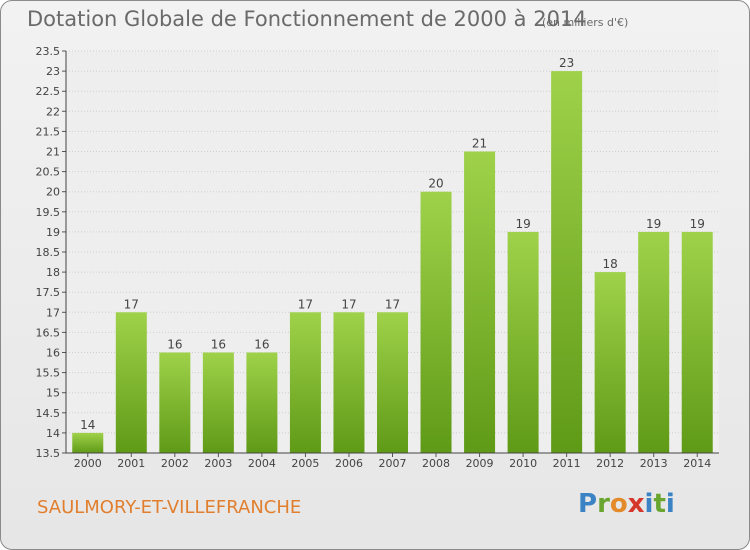 This screenshot has height=550, width=750. Describe the element at coordinates (53, 111) in the screenshot. I see `y-tick-label: 22` at that location.